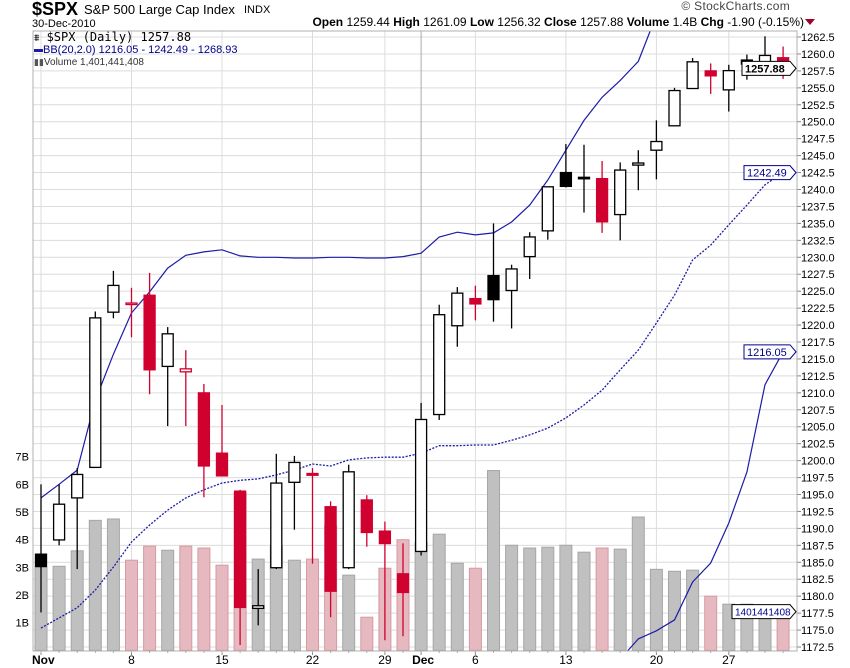  Describe the element at coordinates (818, 55) in the screenshot. I see `y-tick-label: 1260.0` at that location.